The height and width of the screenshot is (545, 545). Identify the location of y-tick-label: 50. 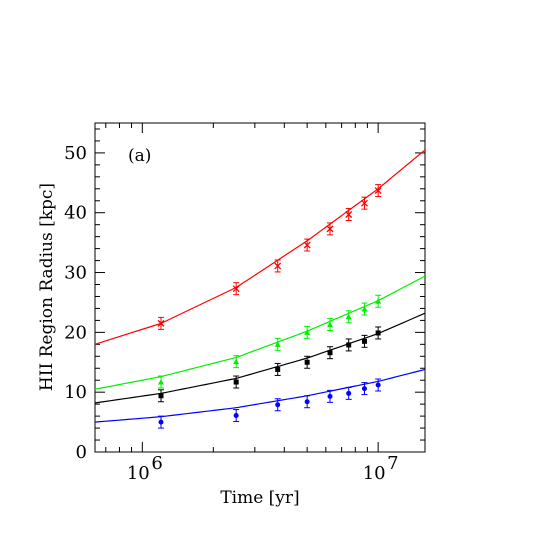
(75, 153).